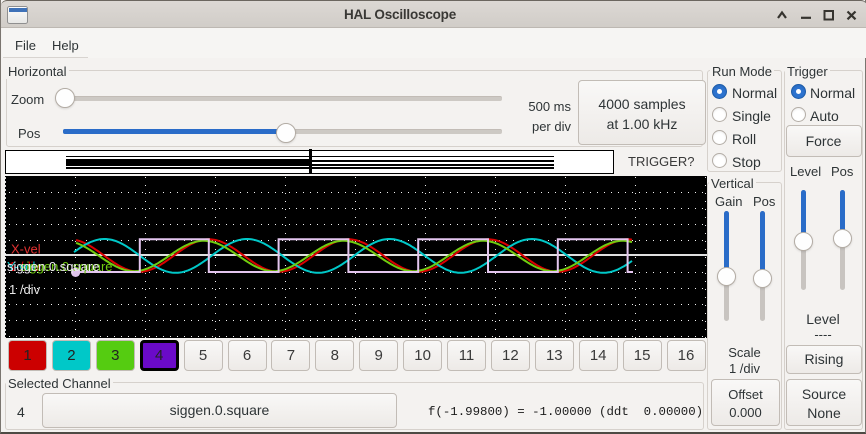 The width and height of the screenshot is (866, 434). I want to click on svg-text: X-vel, so click(26, 249).